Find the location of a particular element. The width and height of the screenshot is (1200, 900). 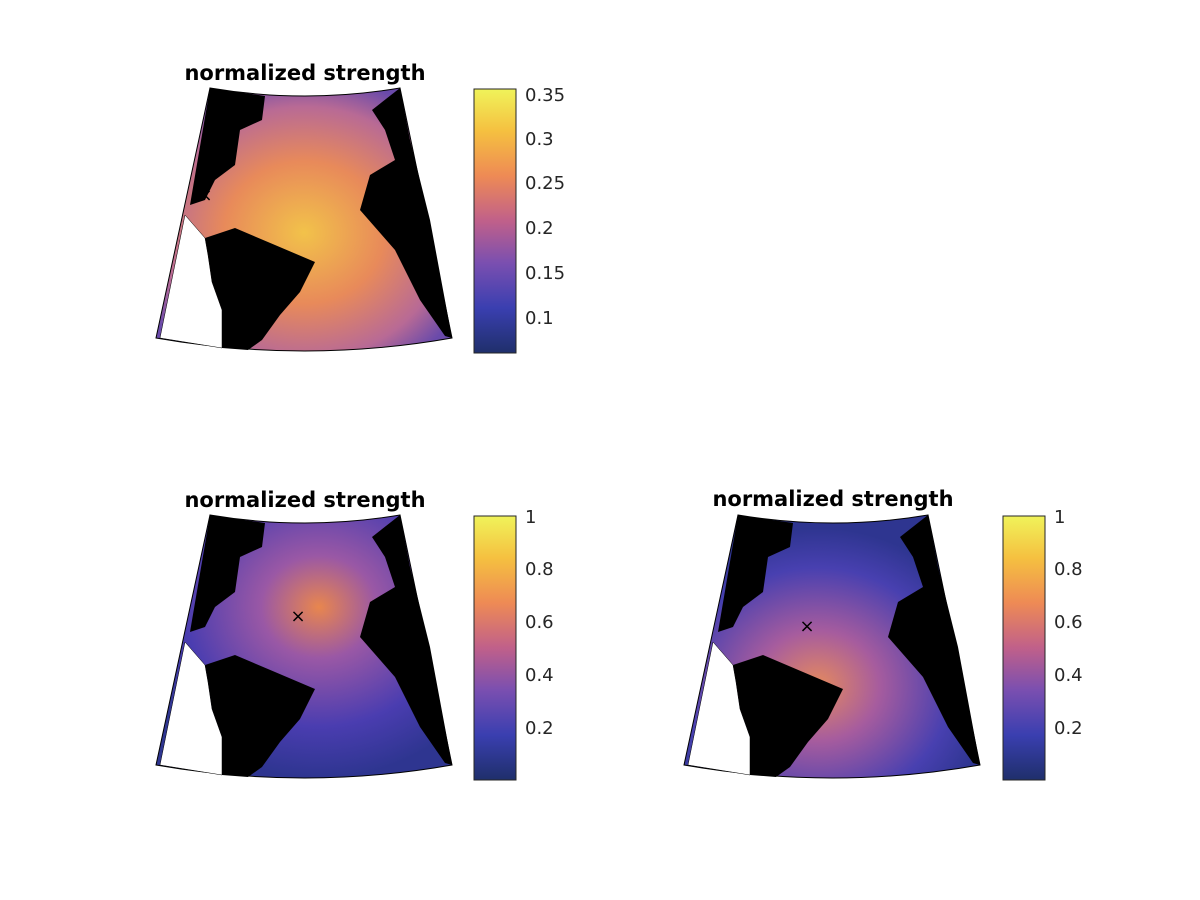

colorbar-ticks-3: 0.2 0.4 0.6 0.8 1 is located at coordinates (1068, 623).